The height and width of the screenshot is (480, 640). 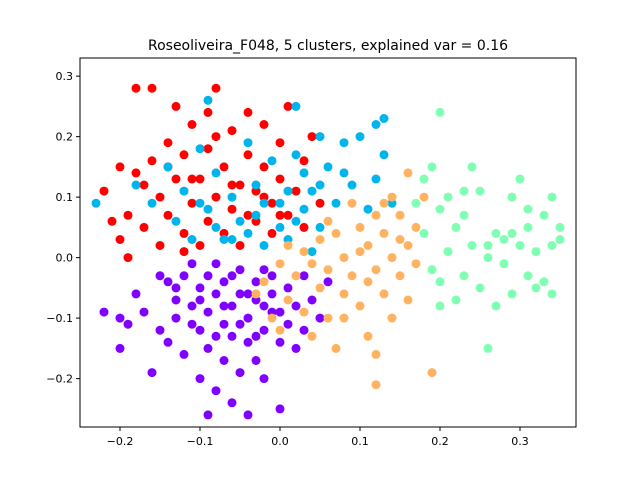 What do you see at coordinates (520, 441) in the screenshot?
I see `x-tick-label: 0.3` at bounding box center [520, 441].